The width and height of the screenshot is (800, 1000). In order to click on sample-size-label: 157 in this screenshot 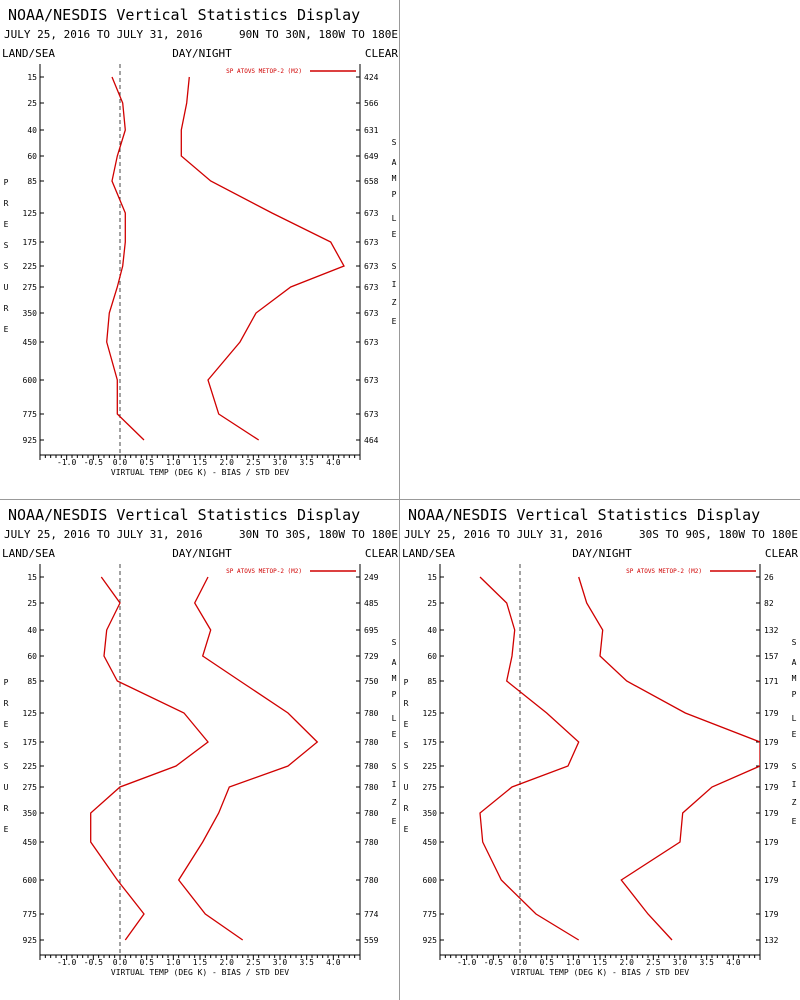, I will do `click(771, 656)`.